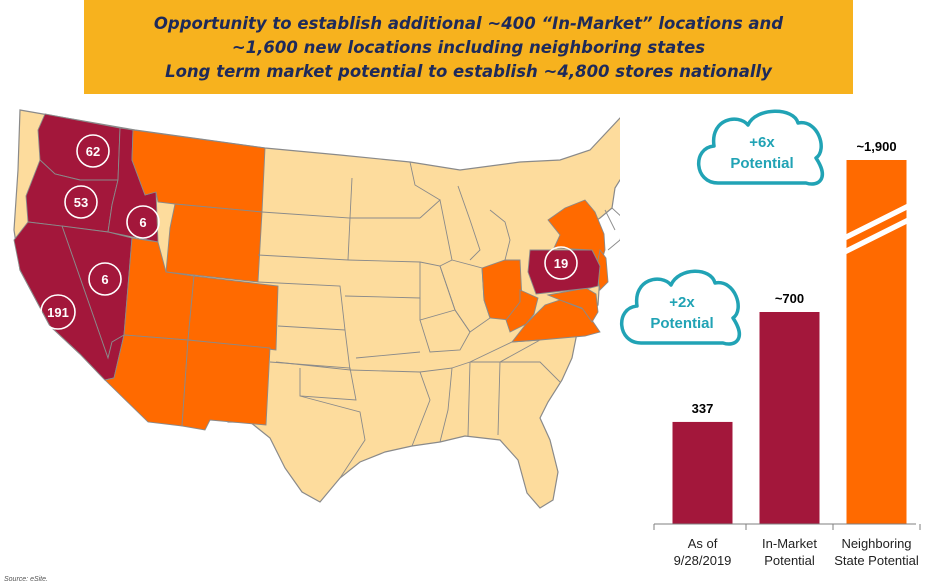 The width and height of the screenshot is (936, 586). I want to click on axis-break-mark, so click(876, 229).